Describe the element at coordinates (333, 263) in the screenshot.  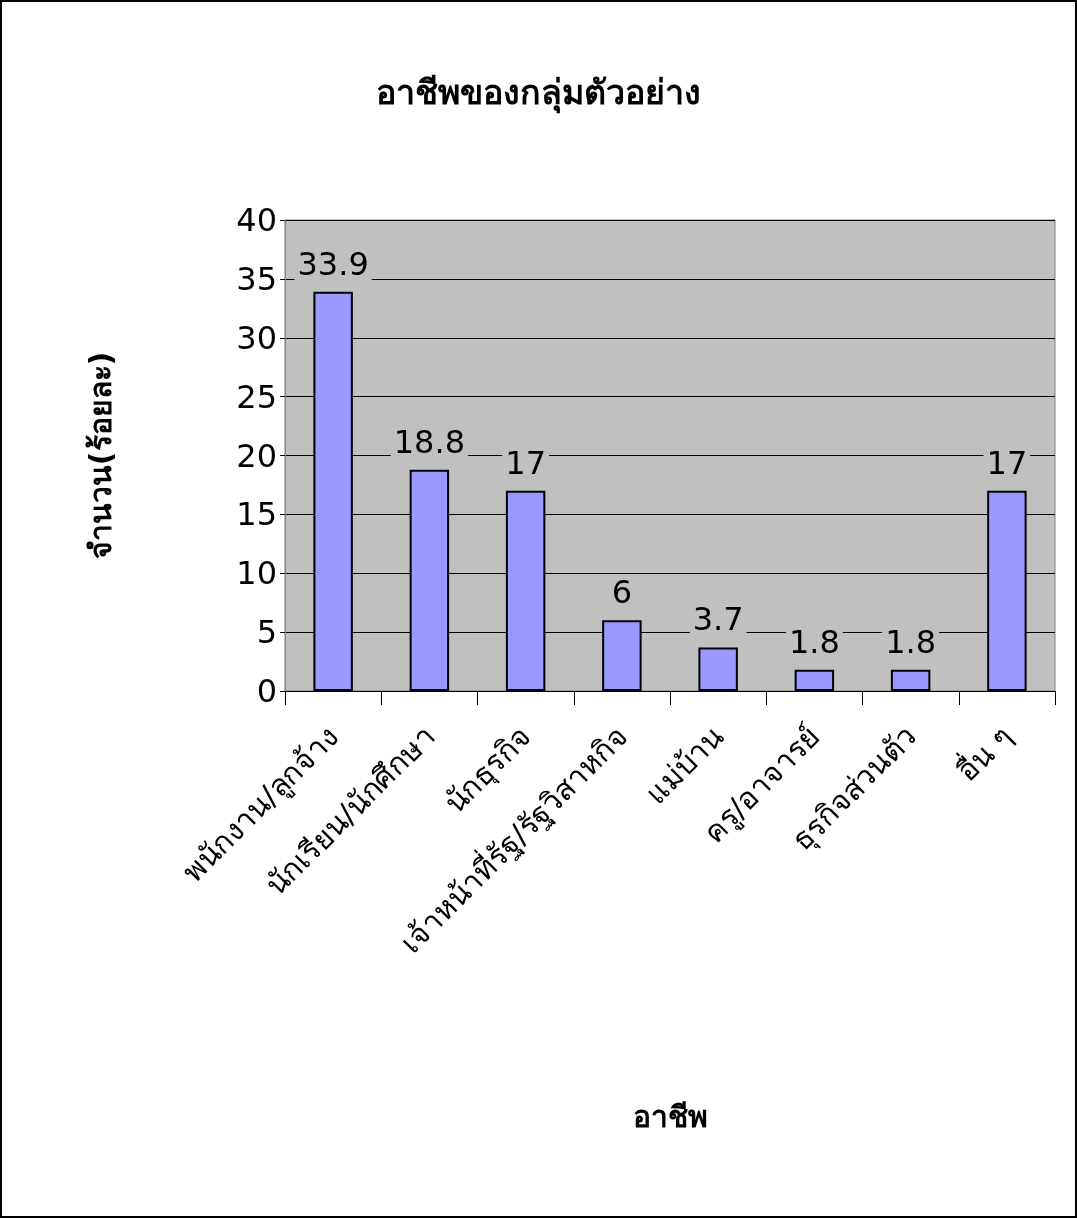
I see `data-label: 33.9` at that location.